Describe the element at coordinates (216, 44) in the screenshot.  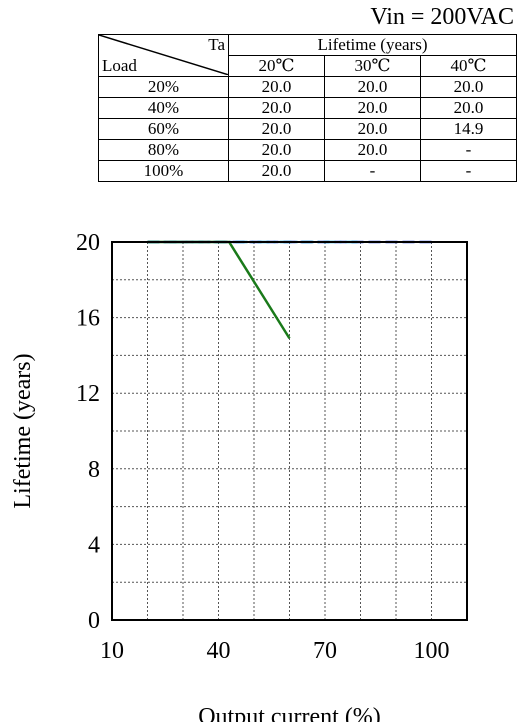
I see `ambient-temperature-label: Ta` at that location.